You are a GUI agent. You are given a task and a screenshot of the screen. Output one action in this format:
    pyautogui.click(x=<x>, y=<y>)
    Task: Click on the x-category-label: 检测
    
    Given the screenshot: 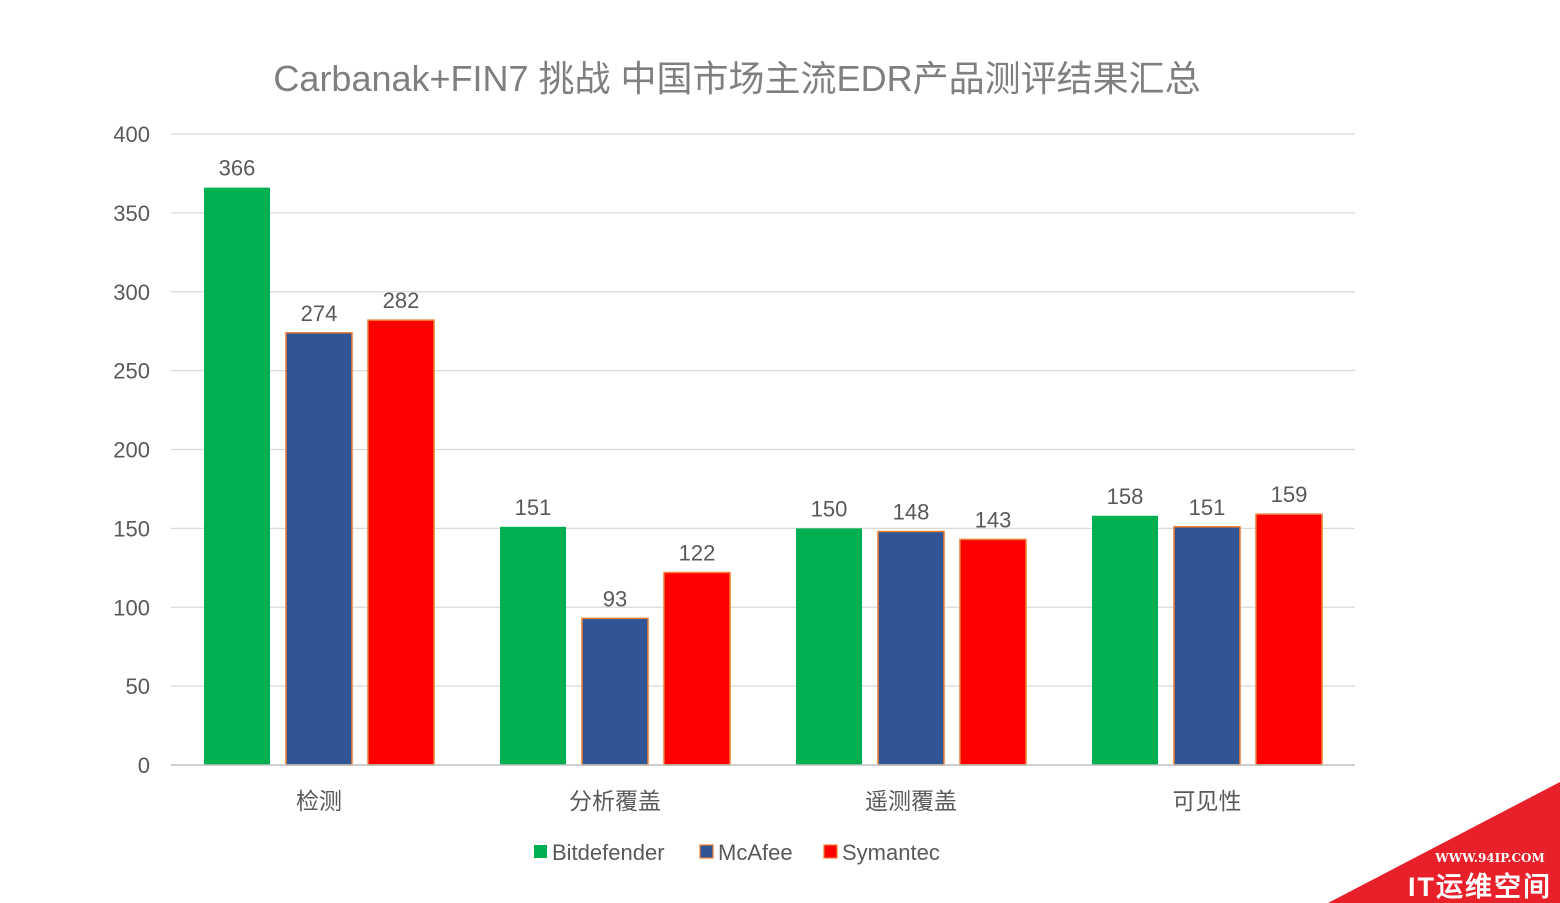 What is the action you would take?
    pyautogui.click(x=319, y=801)
    